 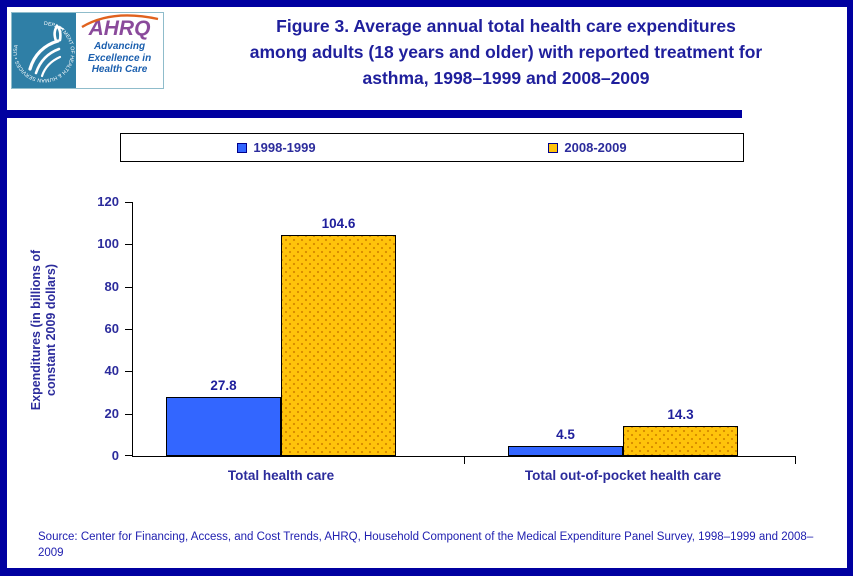 I want to click on figure-title-line: asthma, 1998–1999 and 2008–2009, so click(x=506, y=78).